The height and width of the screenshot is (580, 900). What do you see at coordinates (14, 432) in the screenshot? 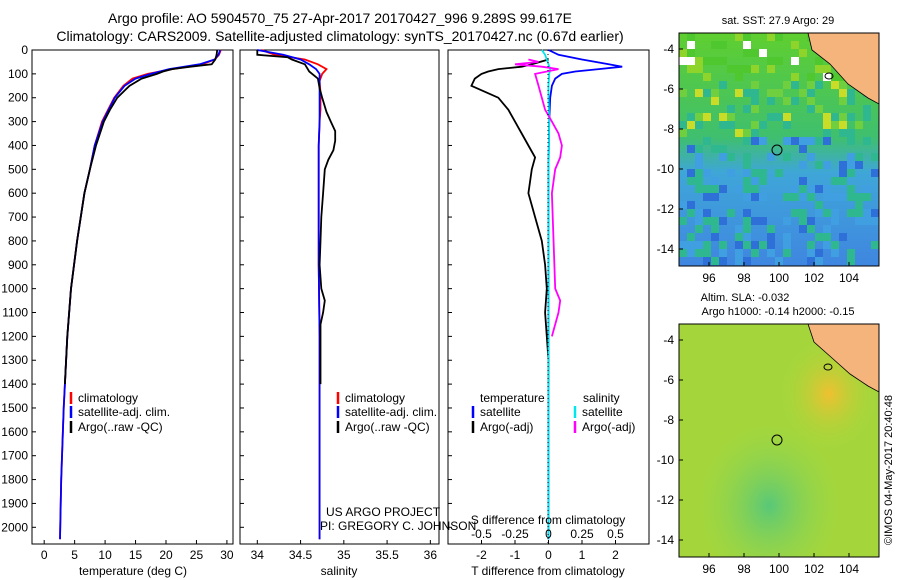
I see `depth-tick-label: 1600` at bounding box center [14, 432].